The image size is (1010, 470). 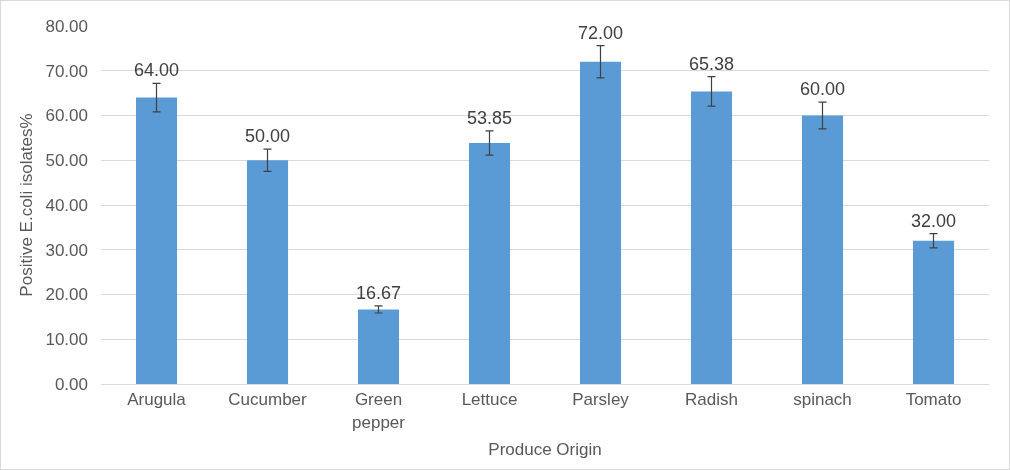 What do you see at coordinates (157, 400) in the screenshot?
I see `x-tick-label: Arugula` at bounding box center [157, 400].